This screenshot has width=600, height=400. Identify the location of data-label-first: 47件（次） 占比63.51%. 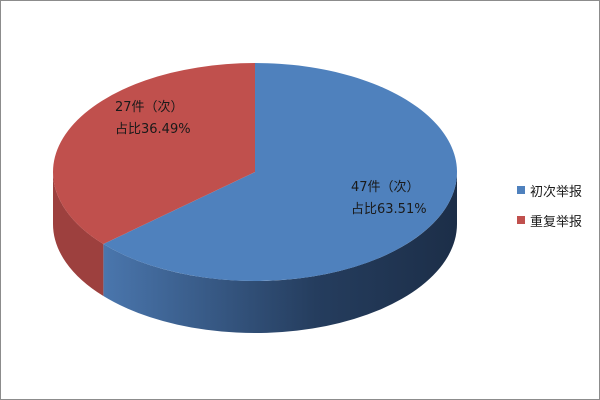
(389, 199).